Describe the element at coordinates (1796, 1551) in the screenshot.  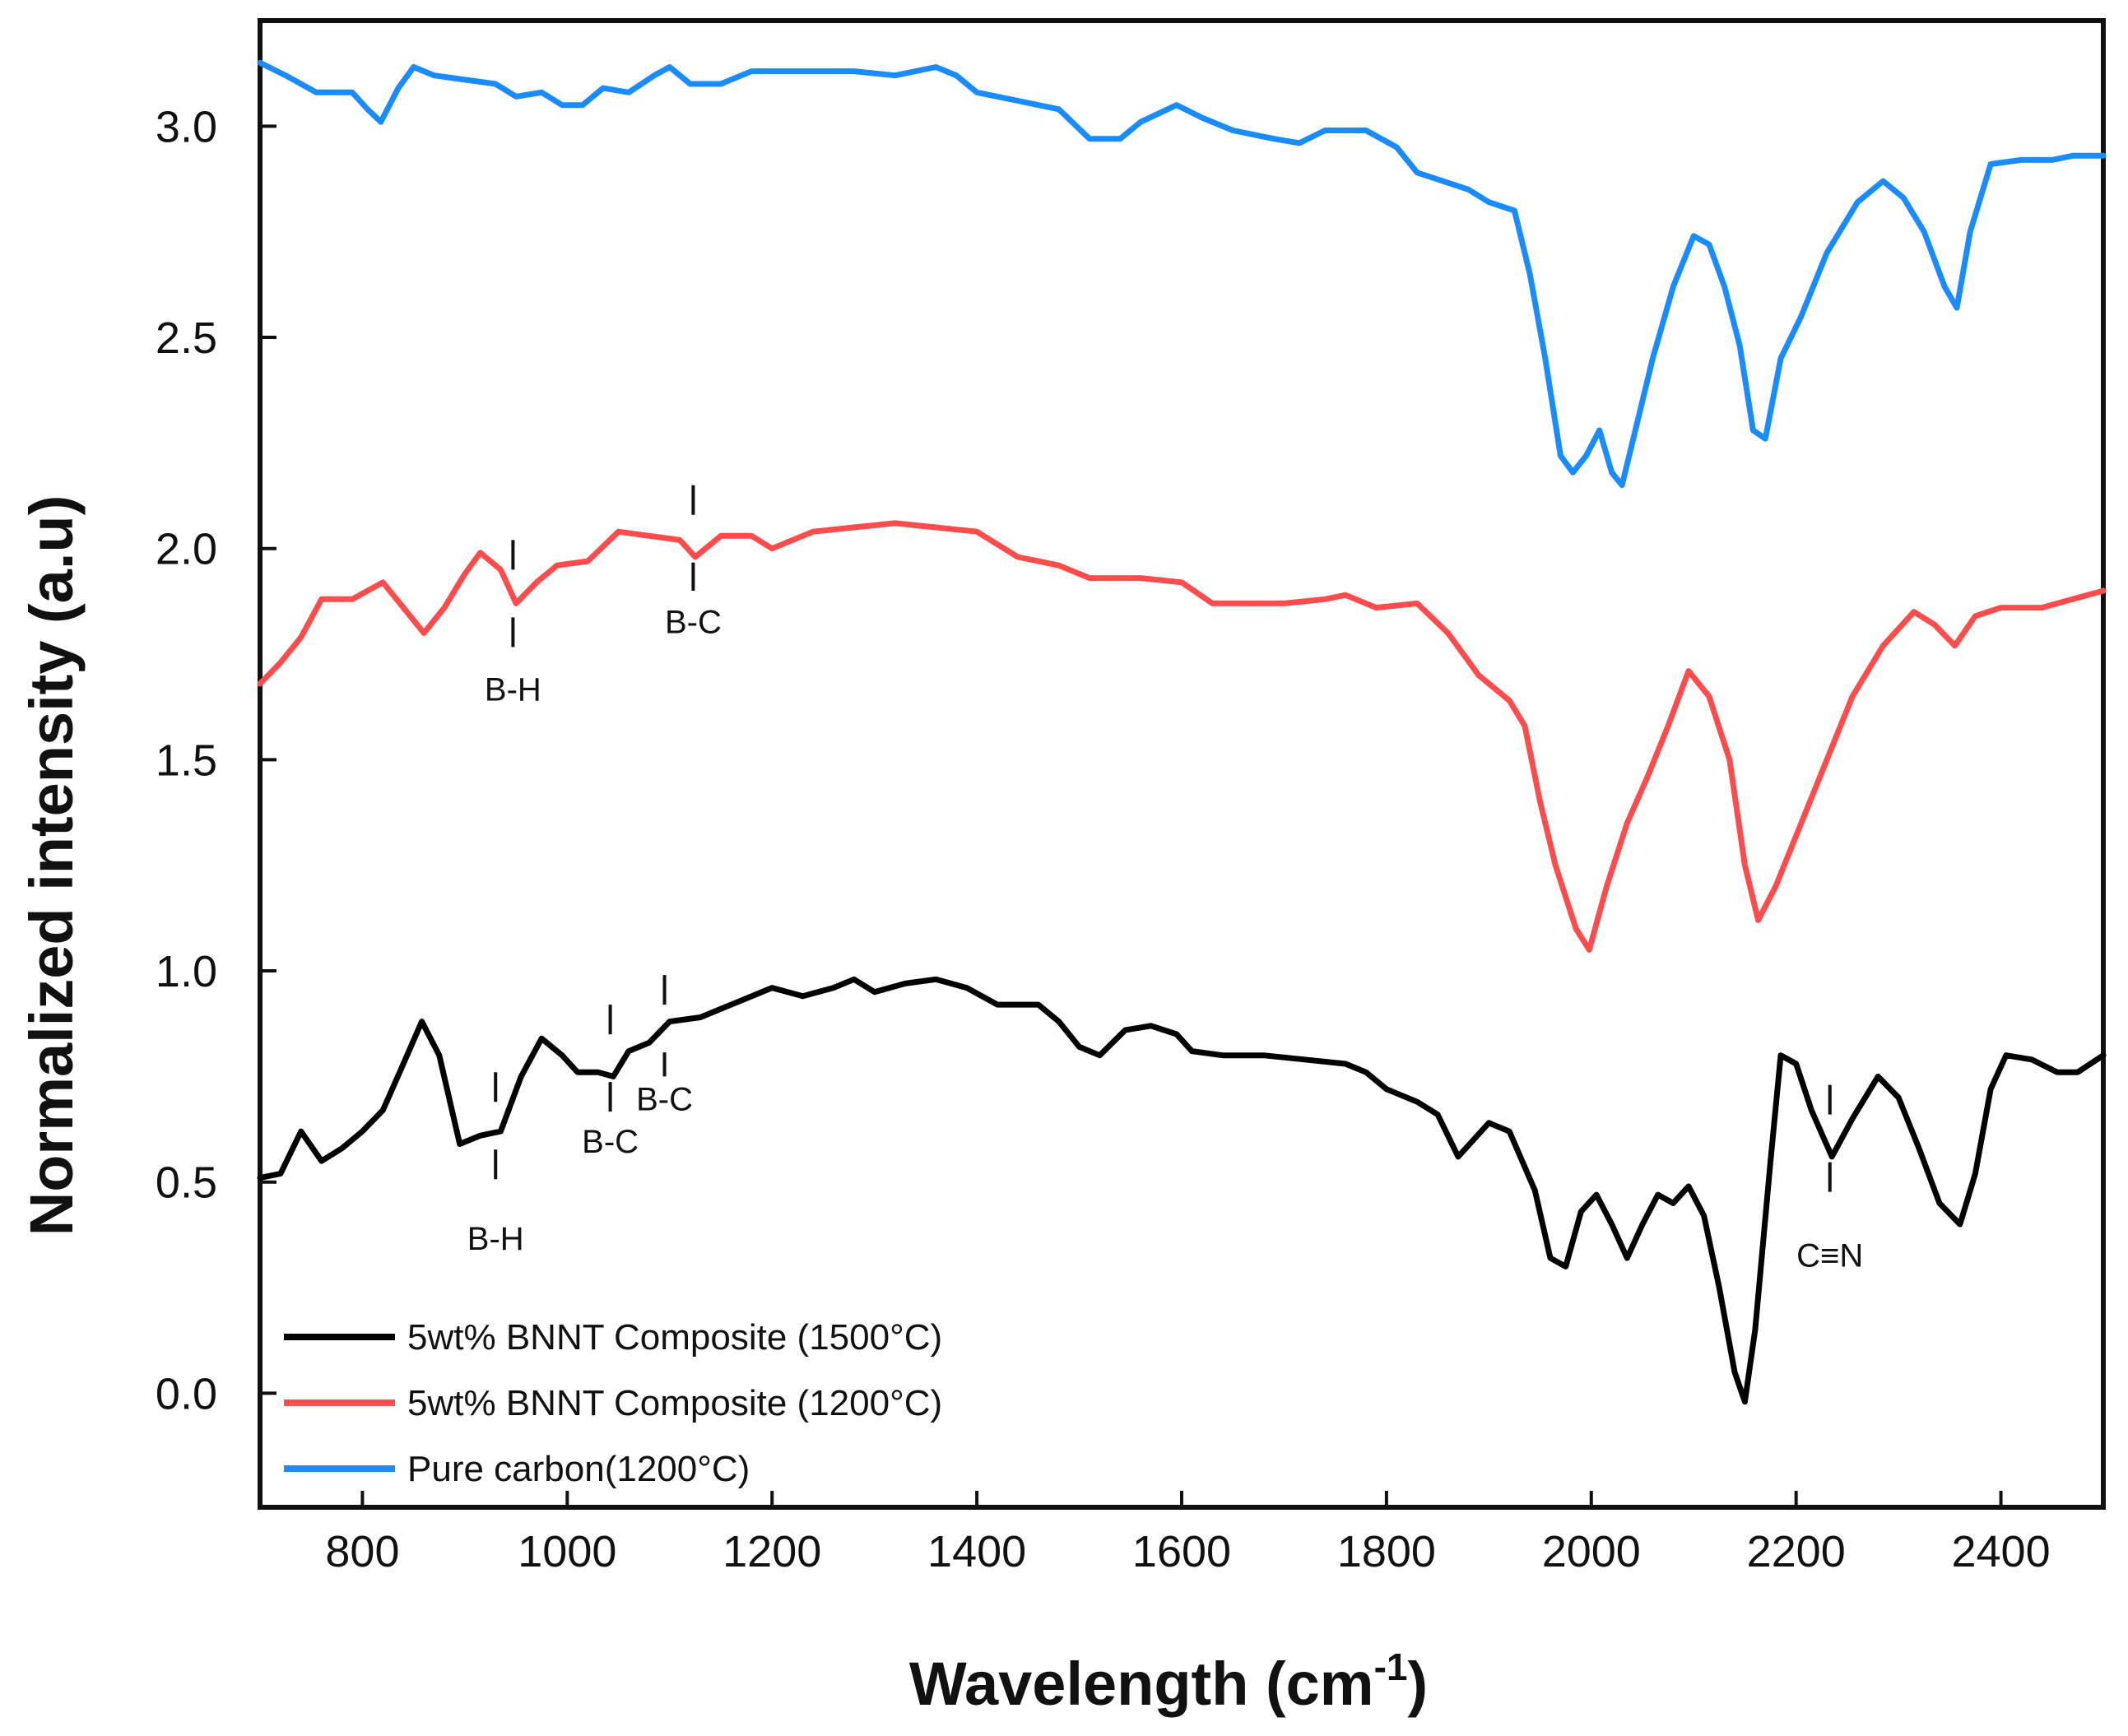
I see `x-tick-label: 2200` at that location.